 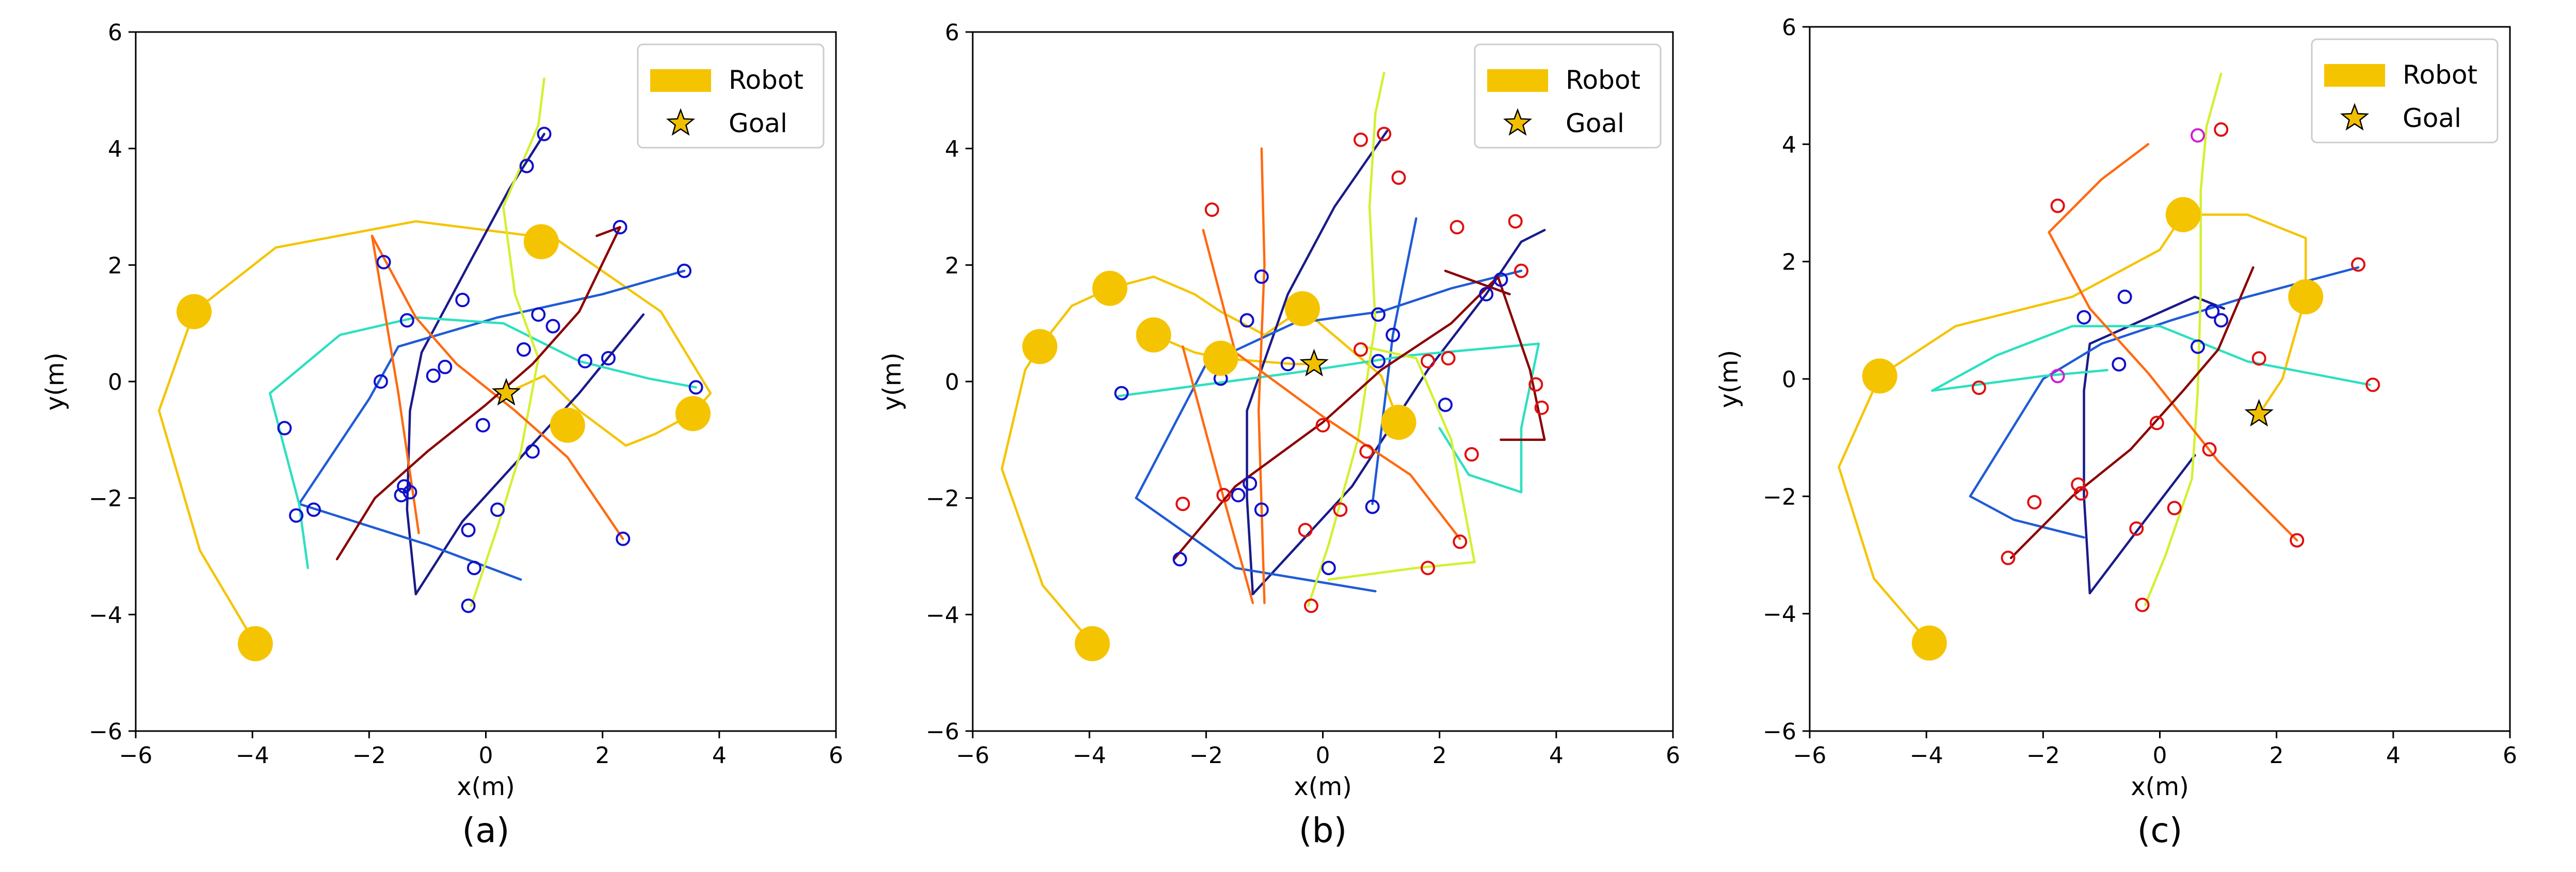 What do you see at coordinates (486, 830) in the screenshot?
I see `panel-caption: (a)` at bounding box center [486, 830].